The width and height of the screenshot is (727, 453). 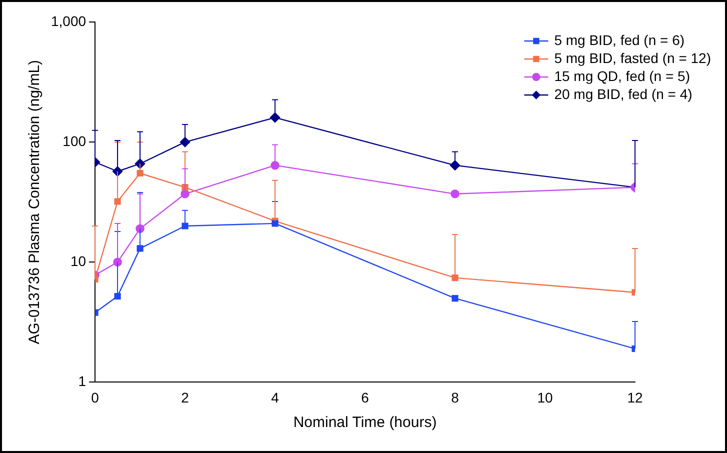 I want to click on x-tick-label: 4, so click(x=275, y=397).